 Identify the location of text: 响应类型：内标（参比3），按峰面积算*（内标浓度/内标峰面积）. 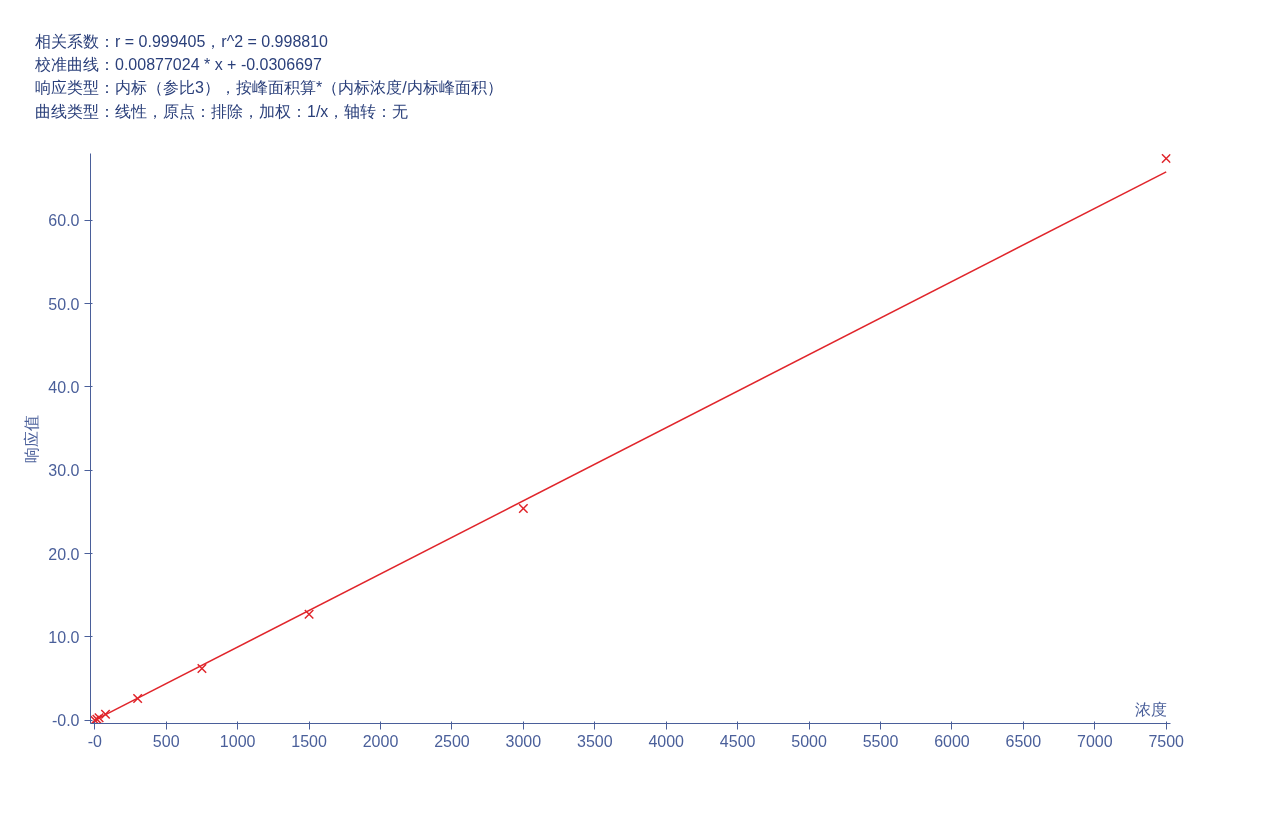
(269, 88).